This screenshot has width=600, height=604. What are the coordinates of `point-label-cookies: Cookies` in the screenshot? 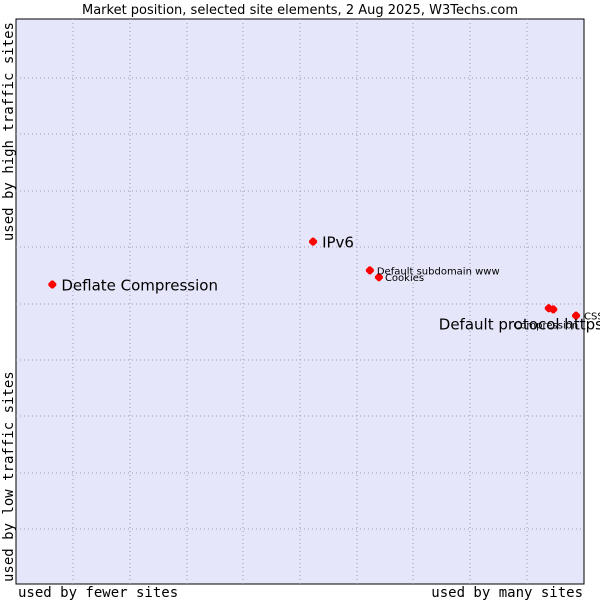 It's located at (404, 278).